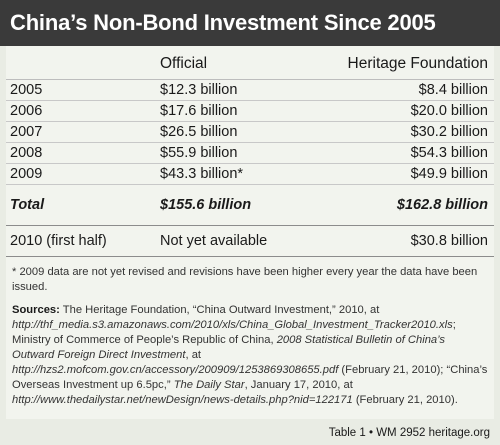  I want to click on total-label: Total, so click(83, 205).